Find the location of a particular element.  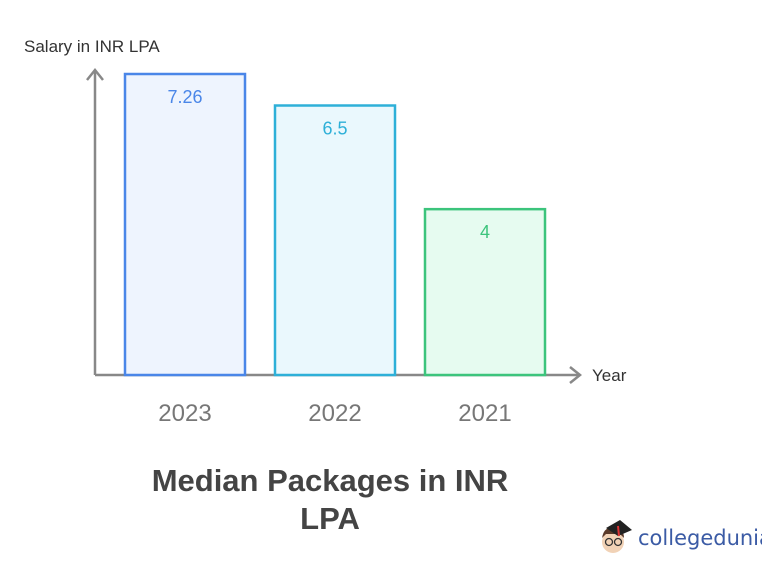

chart-title: Median Packages in INR LPA is located at coordinates (330, 499).